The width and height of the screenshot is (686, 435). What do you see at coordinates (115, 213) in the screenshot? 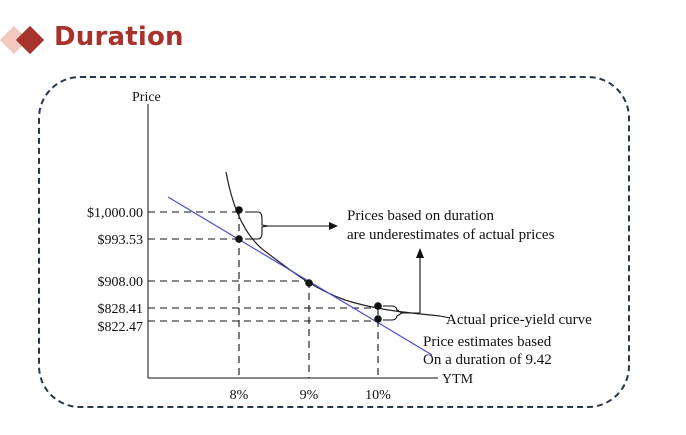
I see `y-tick-label: $1,000.00` at bounding box center [115, 213].